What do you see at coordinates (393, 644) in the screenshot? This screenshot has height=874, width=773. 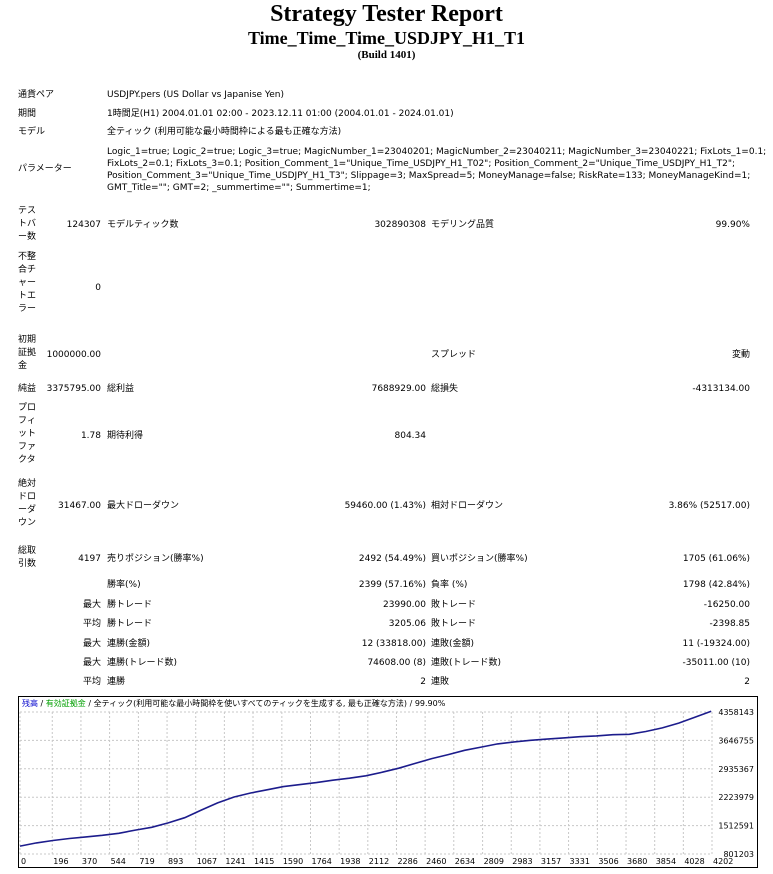 I see `max-cons-wins-value: 12 (33818.00)` at bounding box center [393, 644].